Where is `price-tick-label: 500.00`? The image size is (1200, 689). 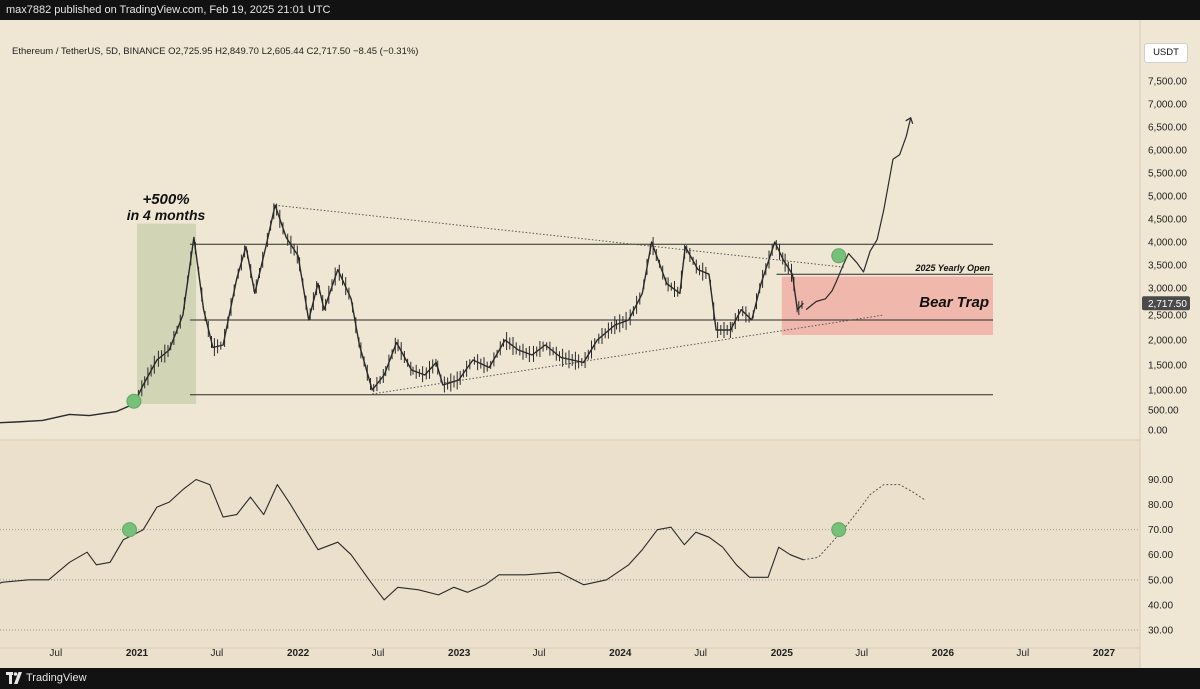
price-tick-label: 500.00 is located at coordinates (1163, 411).